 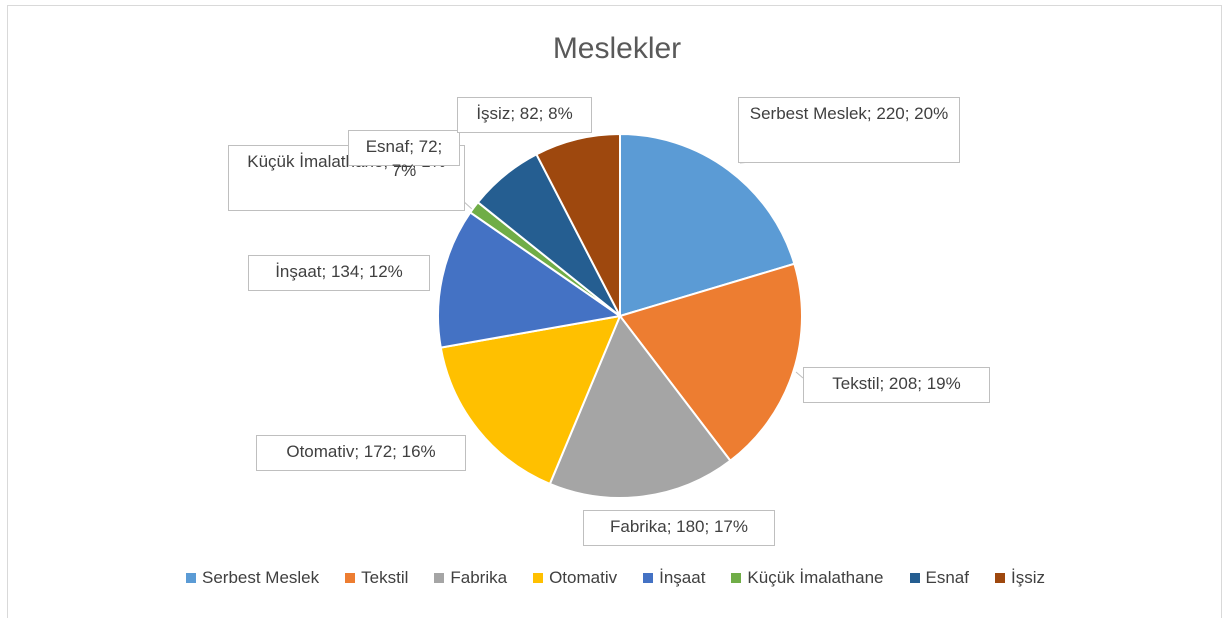 What do you see at coordinates (524, 115) in the screenshot?
I see `data-label: İşsiz; 82; 8%` at bounding box center [524, 115].